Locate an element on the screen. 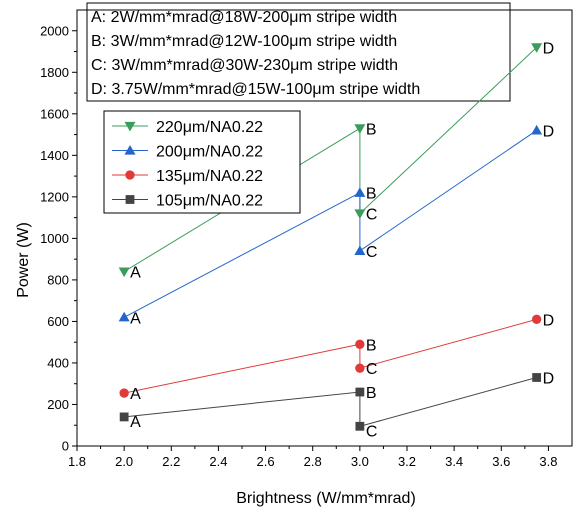  legend-frame is located at coordinates (202, 162).